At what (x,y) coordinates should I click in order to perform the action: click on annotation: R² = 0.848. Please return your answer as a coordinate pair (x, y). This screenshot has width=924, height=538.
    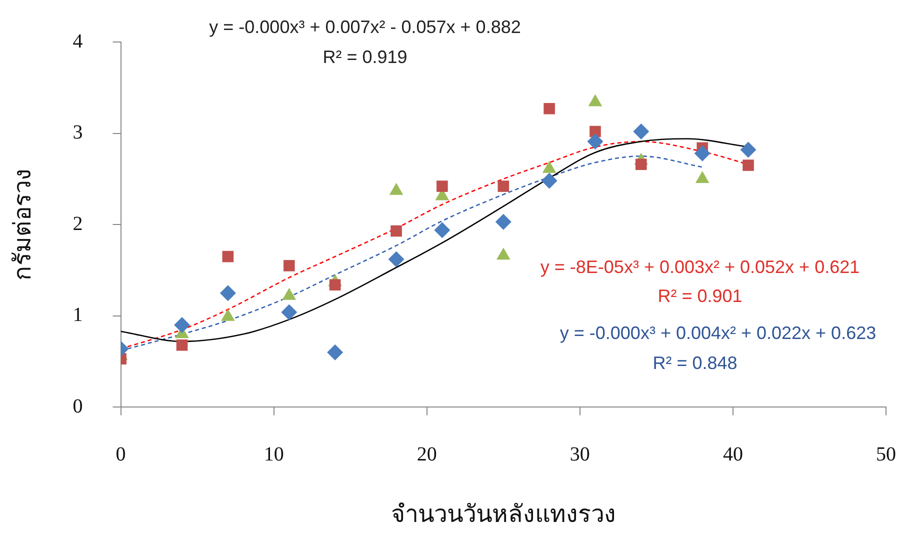
    Looking at the image, I should click on (695, 362).